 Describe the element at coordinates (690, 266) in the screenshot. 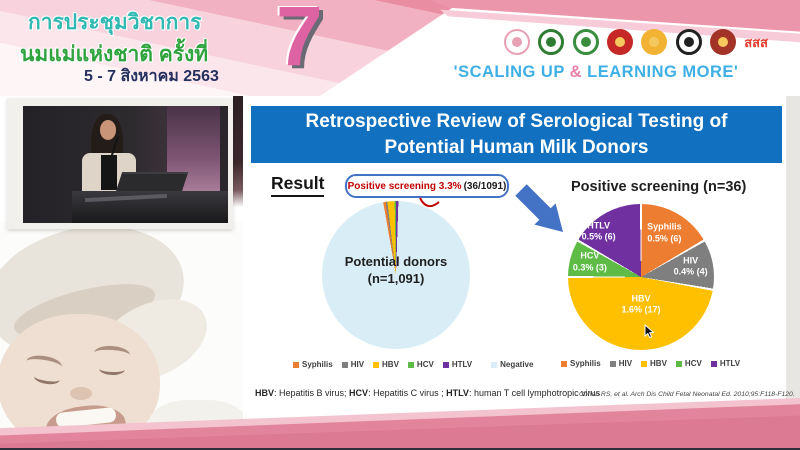

I see `slice-label-hiv: HIV 0.4% (4)` at that location.